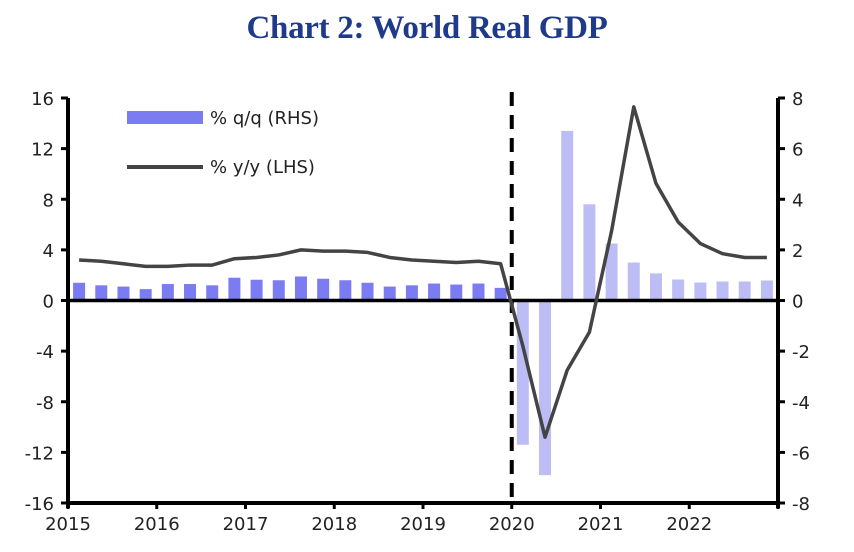 The width and height of the screenshot is (854, 552). I want to click on chart-title: Chart 2: World Real GDP, so click(427, 28).